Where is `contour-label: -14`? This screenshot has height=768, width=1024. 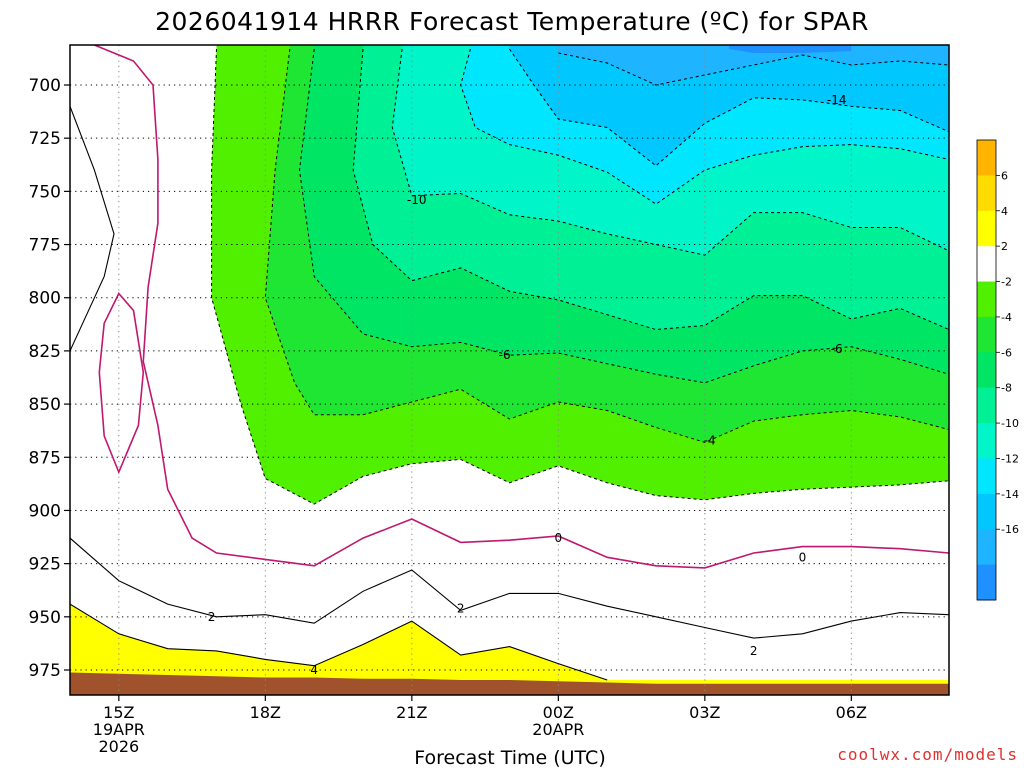 contour-label: -14 is located at coordinates (837, 100).